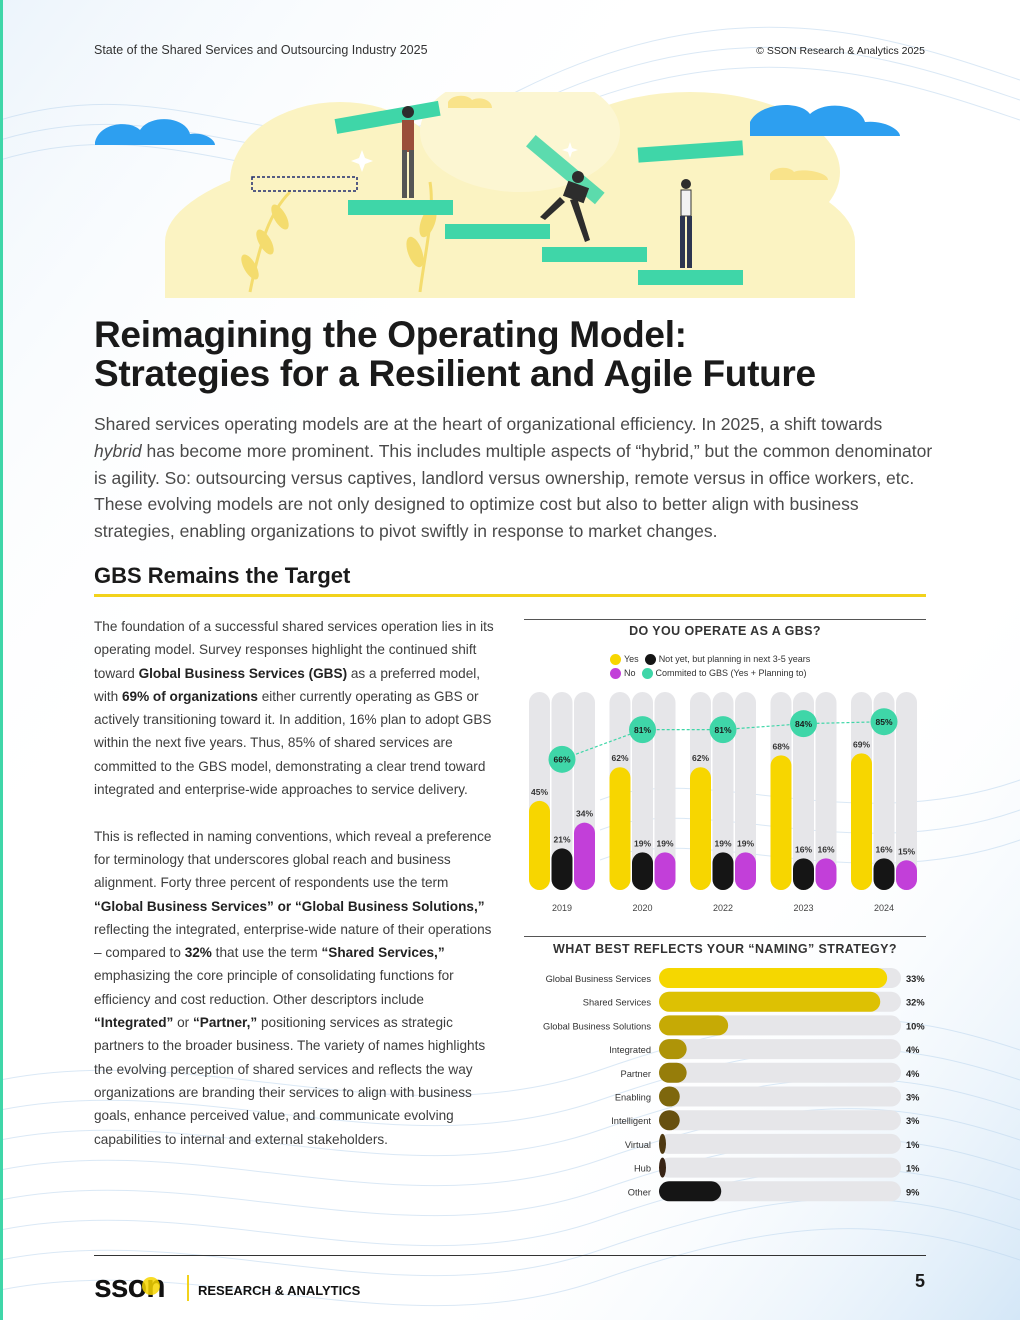 This screenshot has width=1020, height=1320. What do you see at coordinates (188, 1288) in the screenshot?
I see `logo-divider` at bounding box center [188, 1288].